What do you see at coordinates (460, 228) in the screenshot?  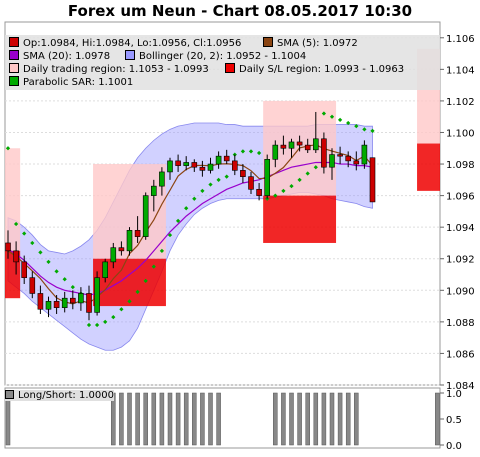 I see `y-tick-label-5: 1.094` at bounding box center [460, 228].